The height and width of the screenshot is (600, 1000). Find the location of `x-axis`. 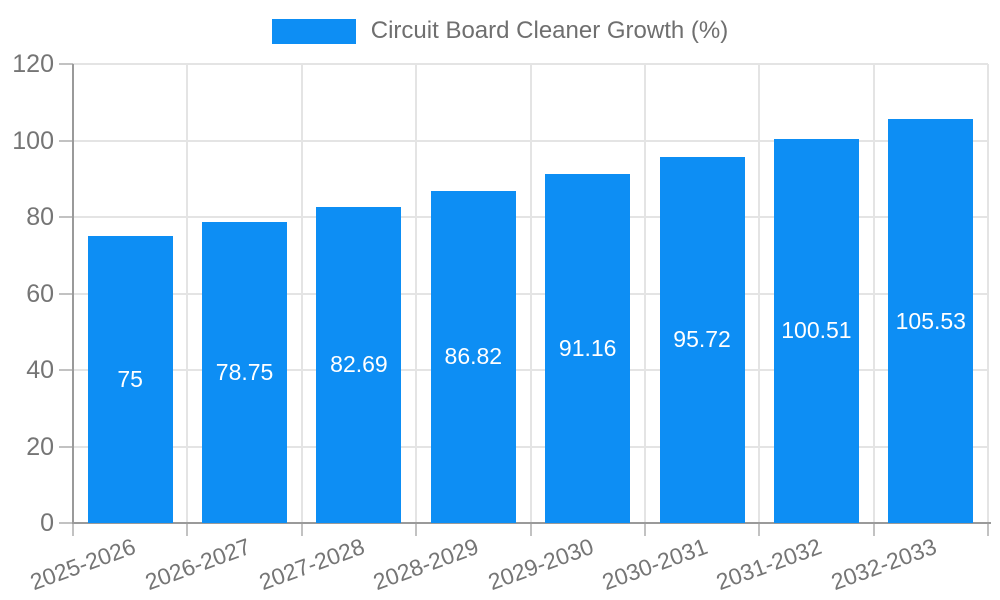

x-axis is located at coordinates (531, 523).